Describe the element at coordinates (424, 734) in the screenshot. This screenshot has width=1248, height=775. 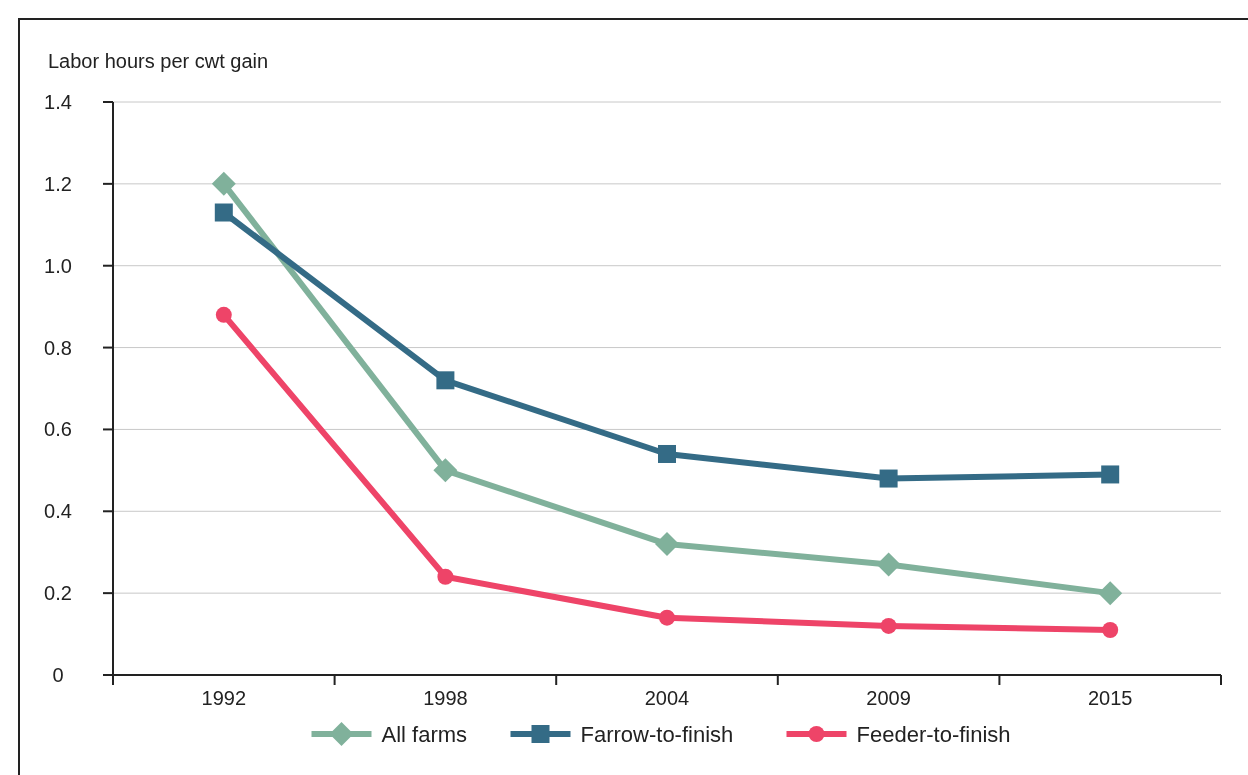
I see `legend-label: All farms` at that location.